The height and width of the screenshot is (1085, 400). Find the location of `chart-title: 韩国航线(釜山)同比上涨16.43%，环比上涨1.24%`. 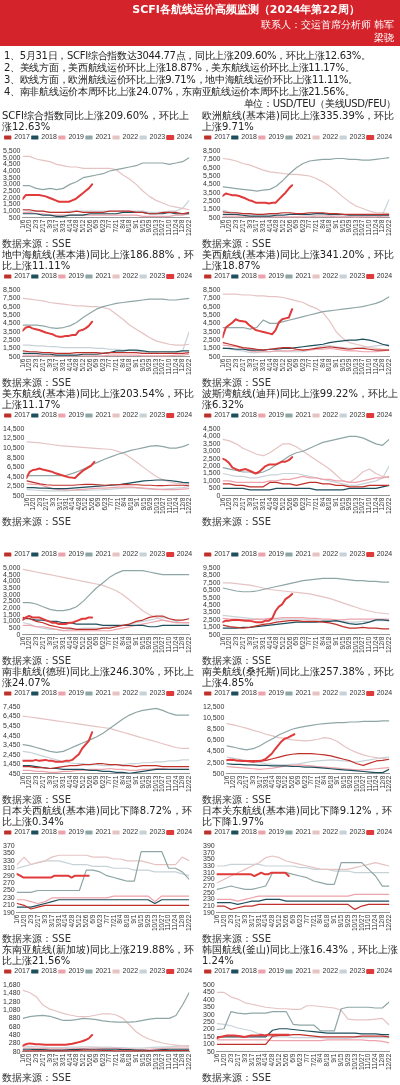

chart-title: 韩国航线(釜山)同比上涨16.43%，环比上涨1.24% is located at coordinates (300, 955).